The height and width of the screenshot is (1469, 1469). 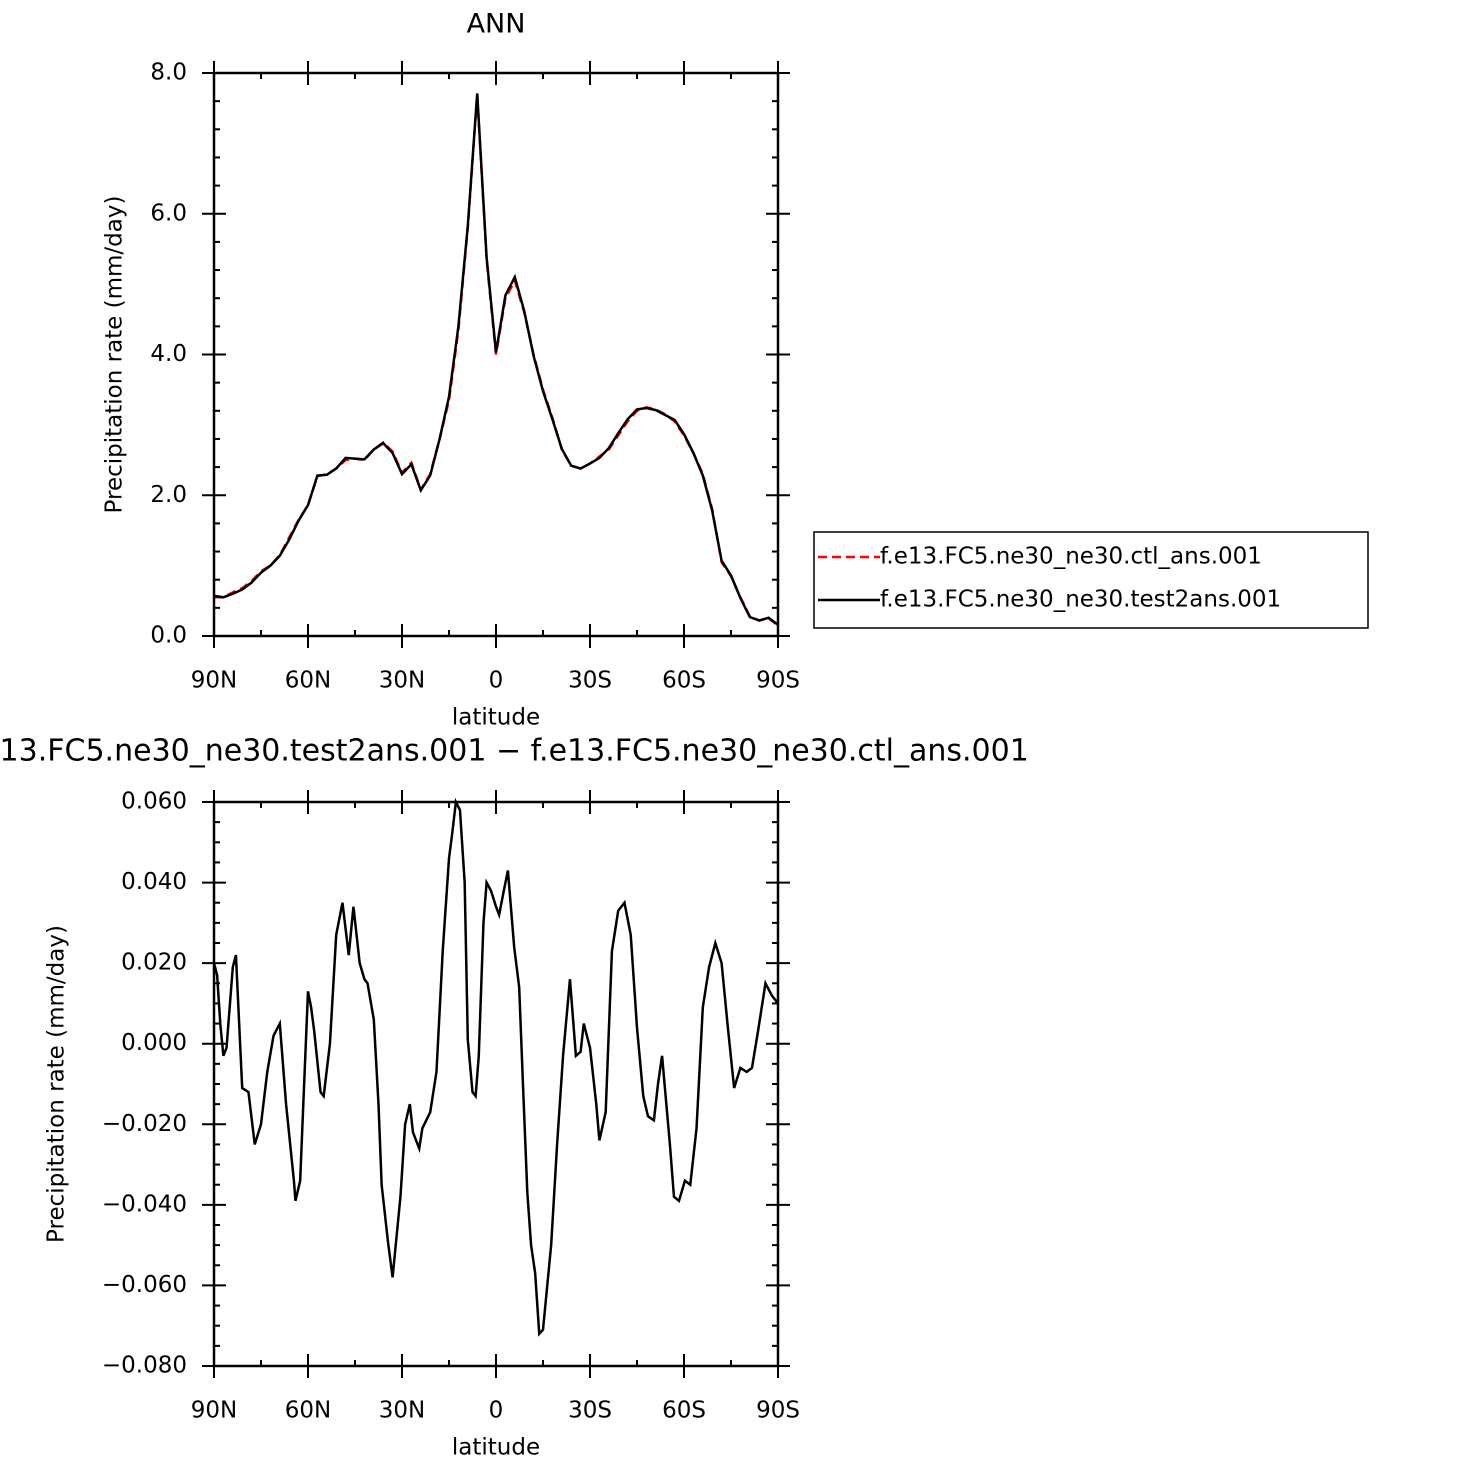 I want to click on legend-box, so click(x=1091, y=580).